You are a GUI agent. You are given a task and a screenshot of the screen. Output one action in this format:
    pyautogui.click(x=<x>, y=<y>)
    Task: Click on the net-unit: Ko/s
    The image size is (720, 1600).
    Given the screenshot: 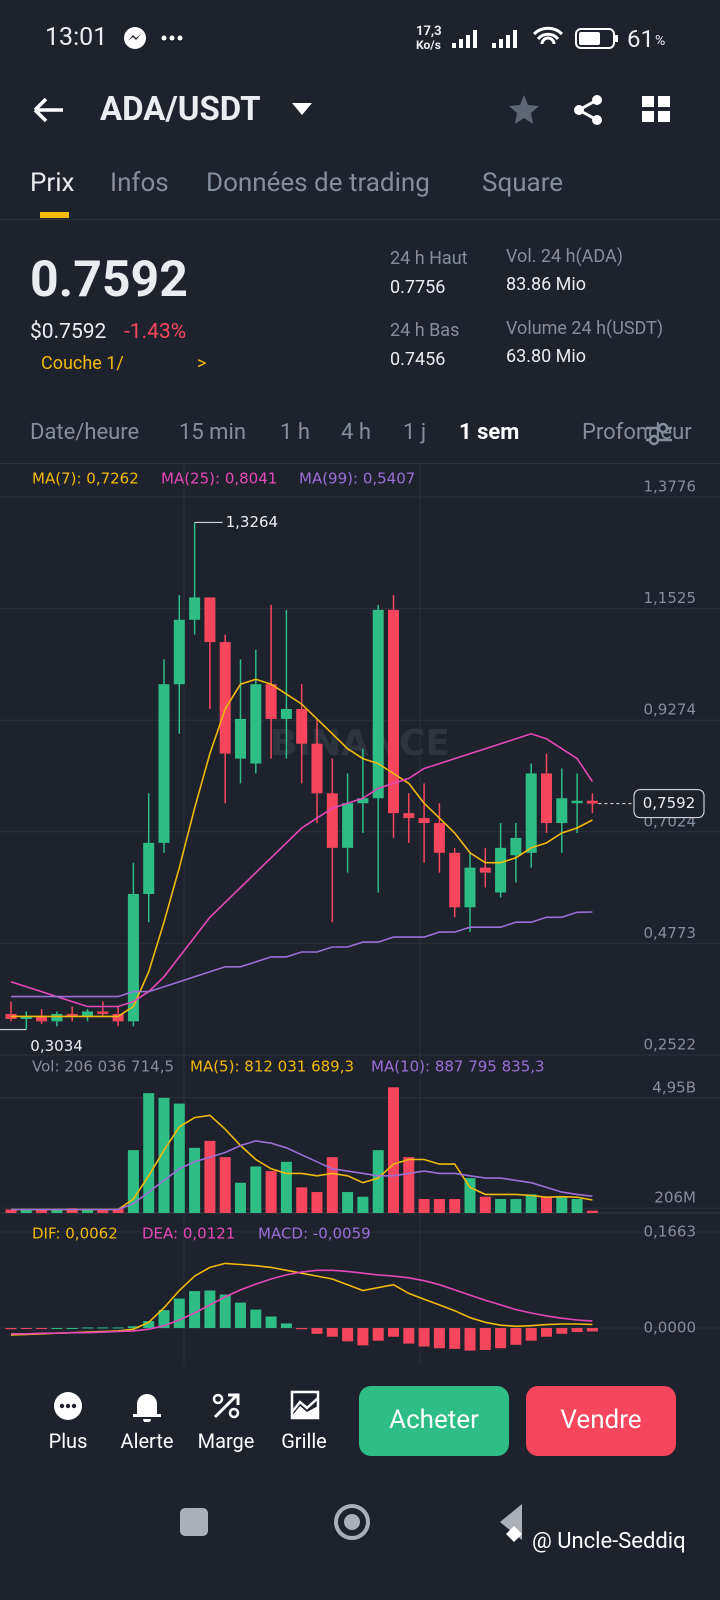 What is the action you would take?
    pyautogui.click(x=428, y=45)
    